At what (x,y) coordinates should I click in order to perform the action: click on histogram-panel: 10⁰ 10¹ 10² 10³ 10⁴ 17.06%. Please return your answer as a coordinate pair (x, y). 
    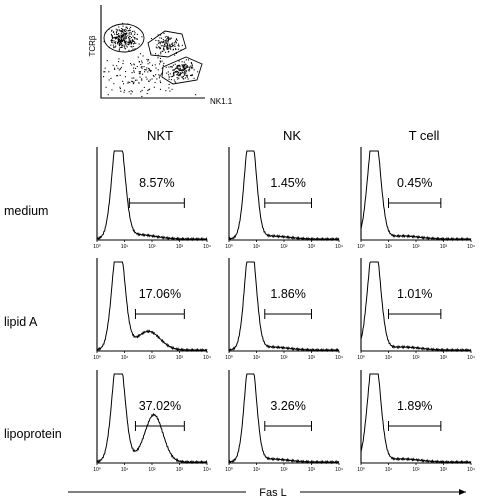
    Looking at the image, I should click on (152, 309).